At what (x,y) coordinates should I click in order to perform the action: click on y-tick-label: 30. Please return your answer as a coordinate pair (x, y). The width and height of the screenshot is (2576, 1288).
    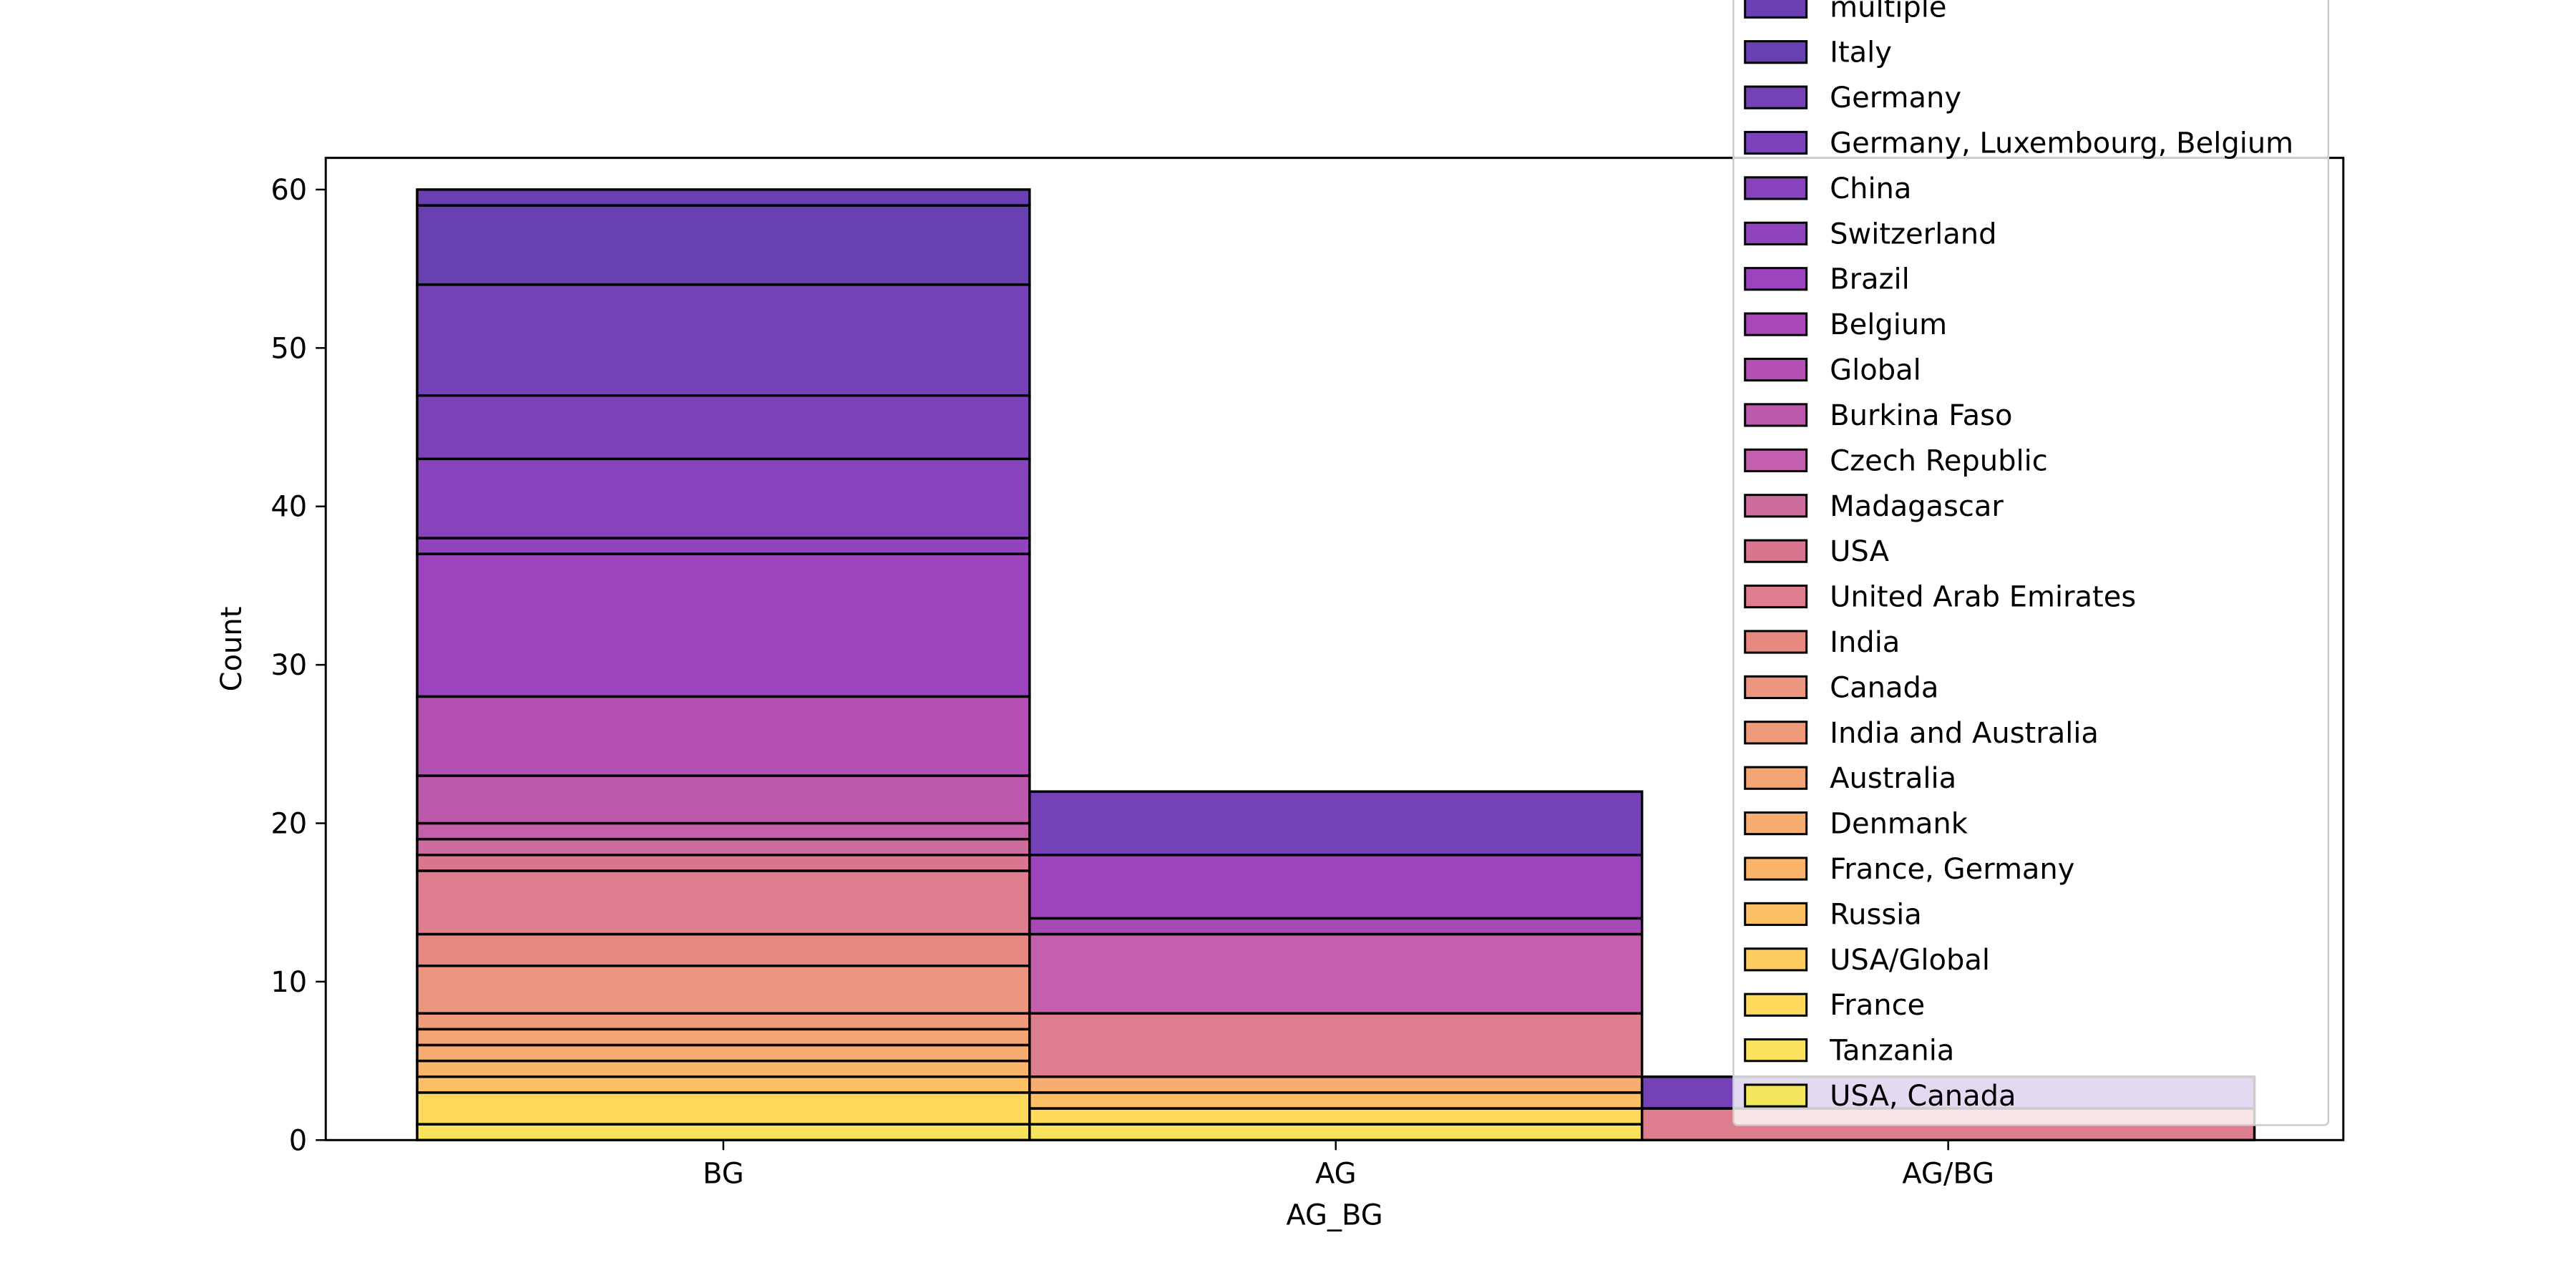
    Looking at the image, I should click on (288, 665).